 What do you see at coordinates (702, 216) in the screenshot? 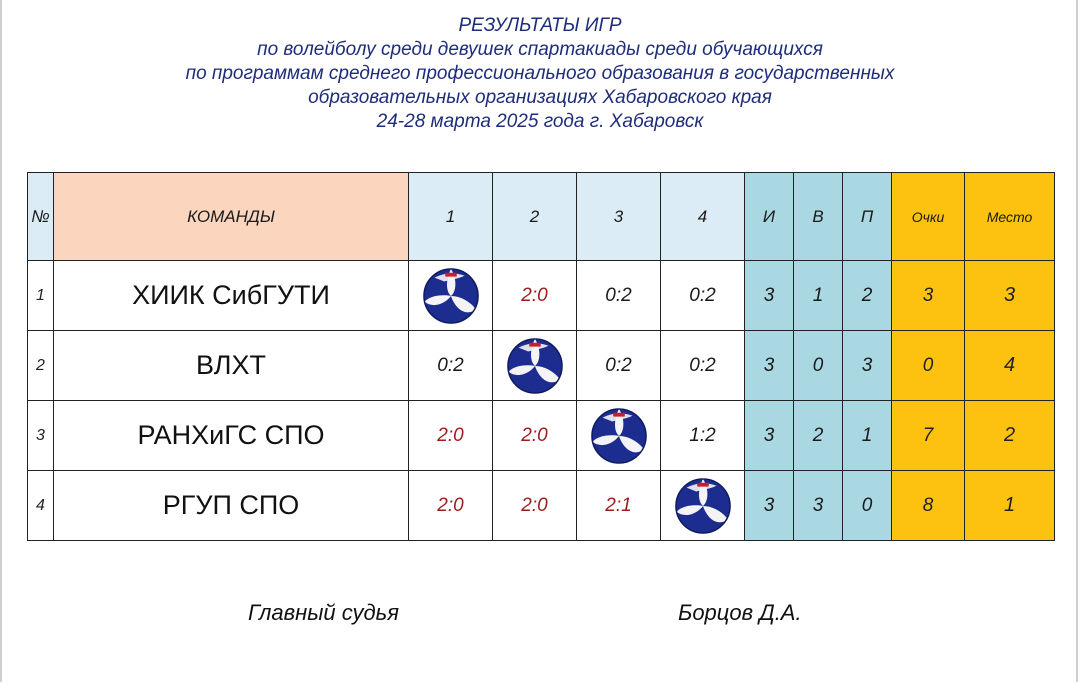
I see `col-header-game-4: 4` at bounding box center [702, 216].